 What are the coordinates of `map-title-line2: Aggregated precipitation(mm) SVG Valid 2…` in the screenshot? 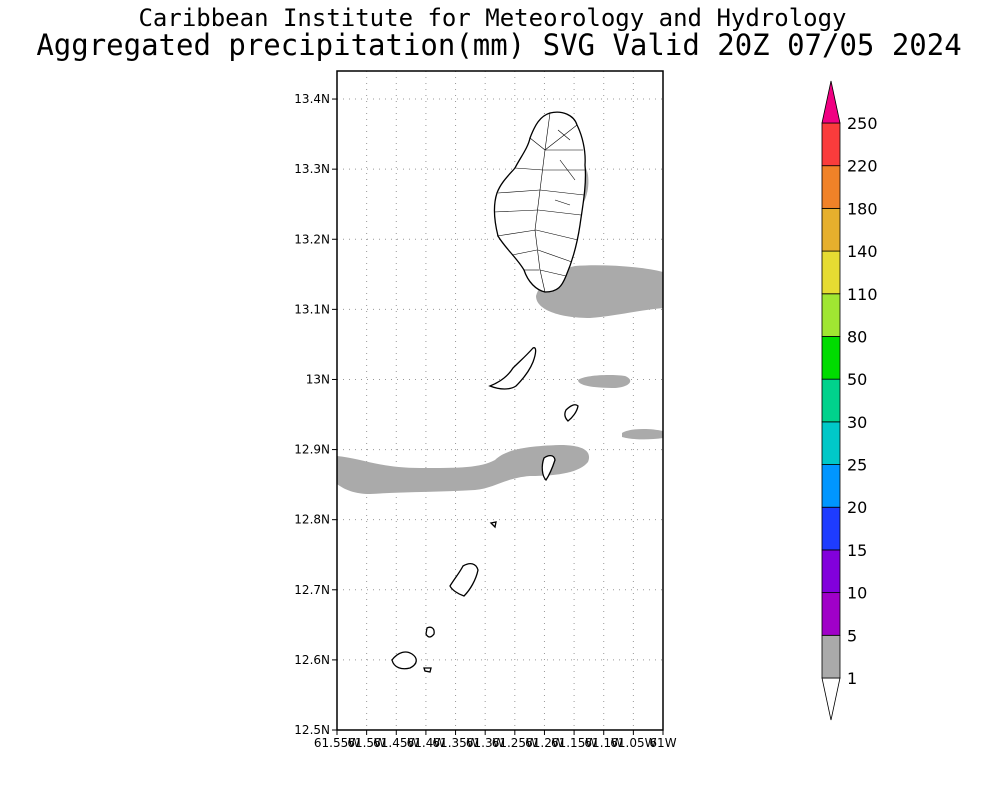 It's located at (499, 45).